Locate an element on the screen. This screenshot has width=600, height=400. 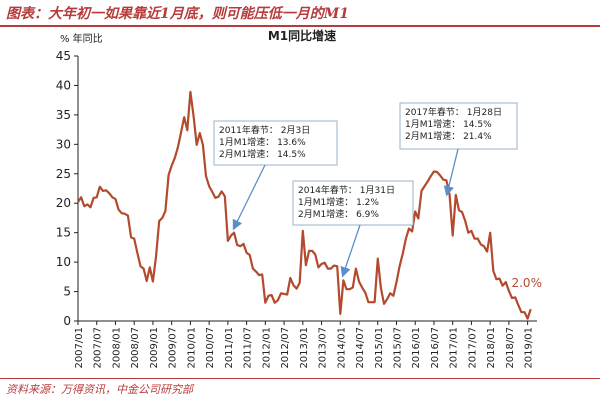
y-tick-label: 0 is located at coordinates (67, 321).